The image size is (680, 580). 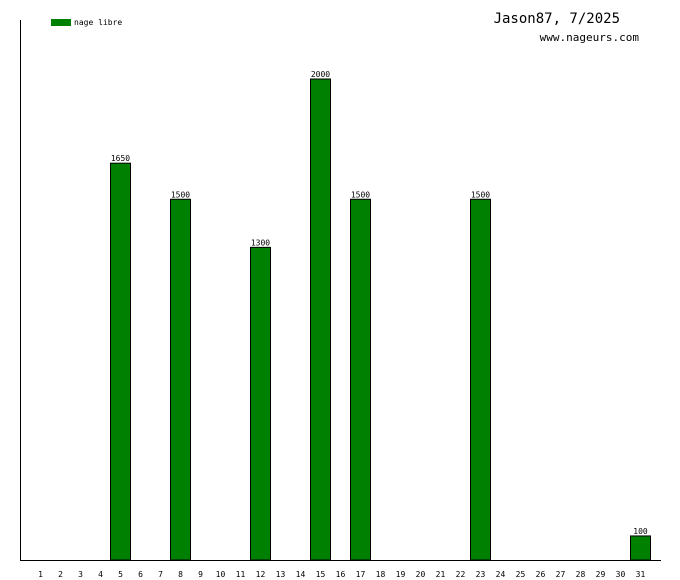 What do you see at coordinates (641, 574) in the screenshot?
I see `x-tick-label-31: 31` at bounding box center [641, 574].